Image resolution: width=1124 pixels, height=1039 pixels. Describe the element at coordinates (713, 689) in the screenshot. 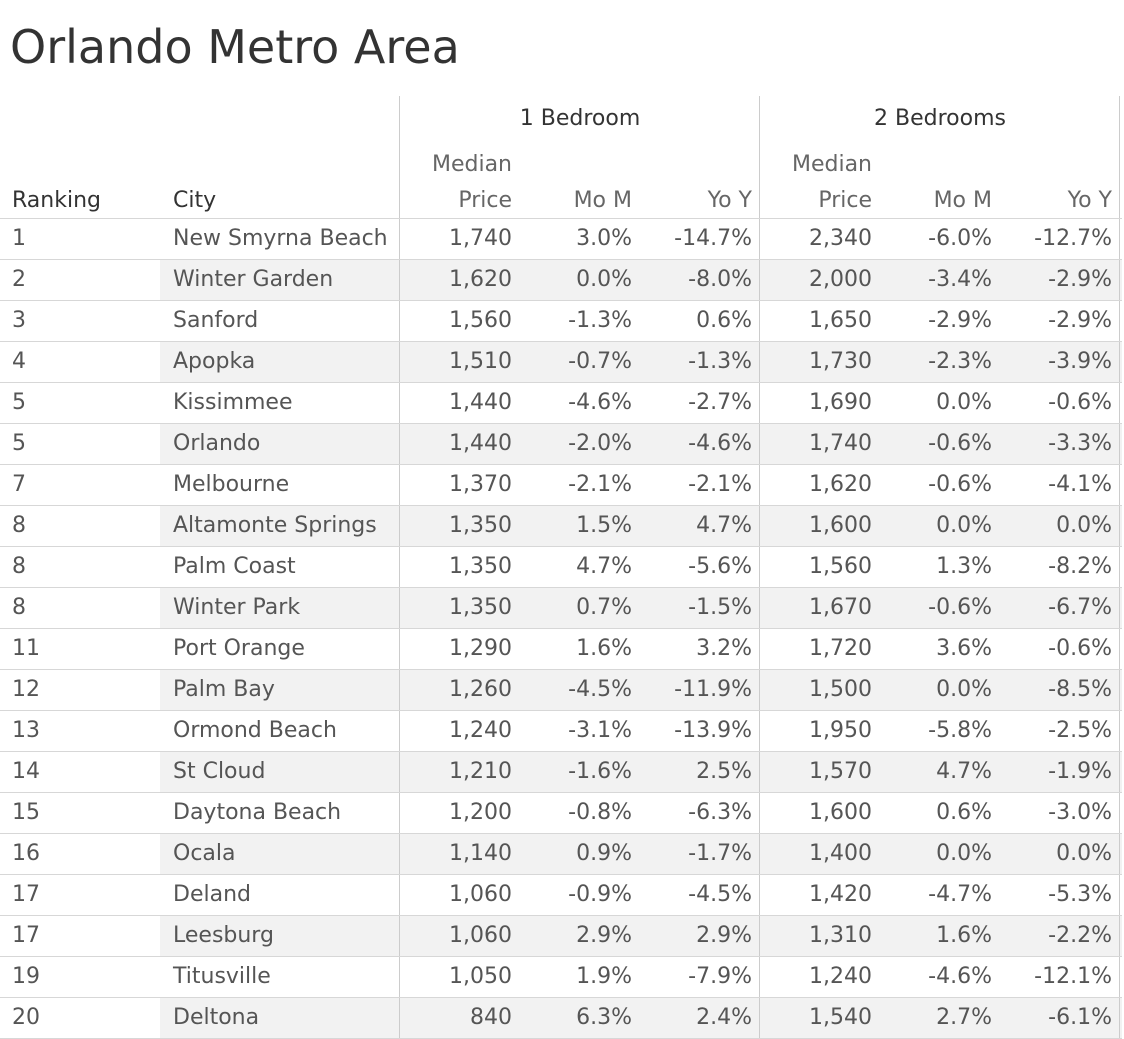

I see `cell-b1-yoy: -11.9%` at that location.